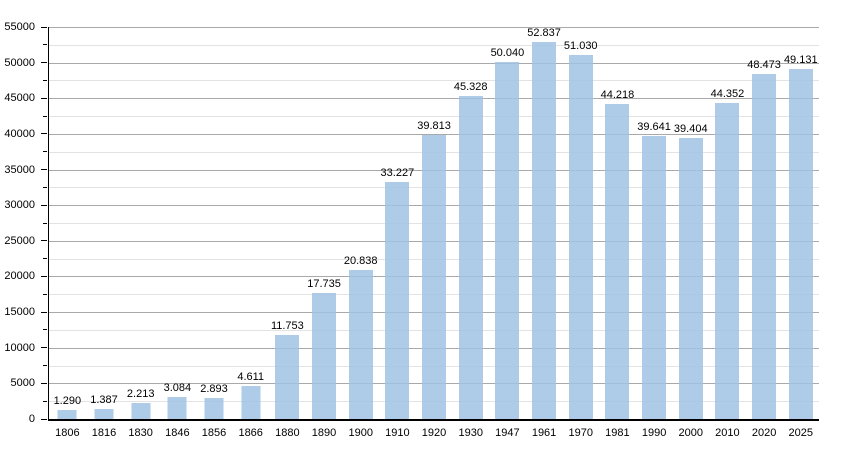 This screenshot has height=450, width=850. What do you see at coordinates (727, 93) in the screenshot?
I see `bar-value-label: 44.352` at bounding box center [727, 93].